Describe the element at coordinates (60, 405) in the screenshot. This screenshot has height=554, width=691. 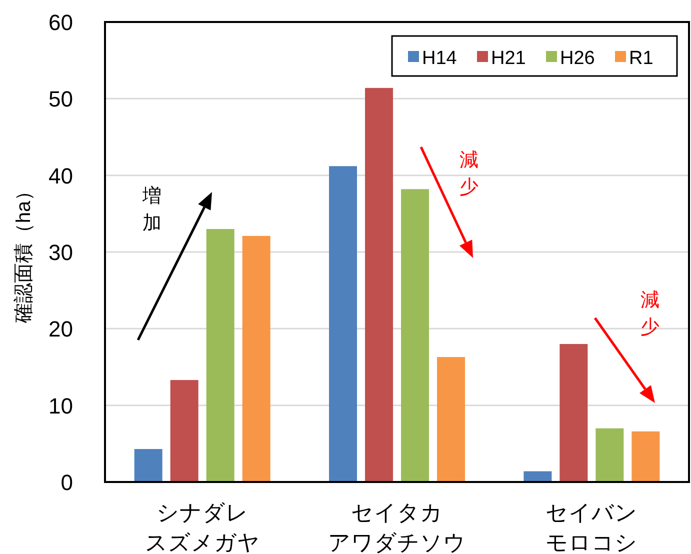
I see `y-tick-label: 10` at that location.